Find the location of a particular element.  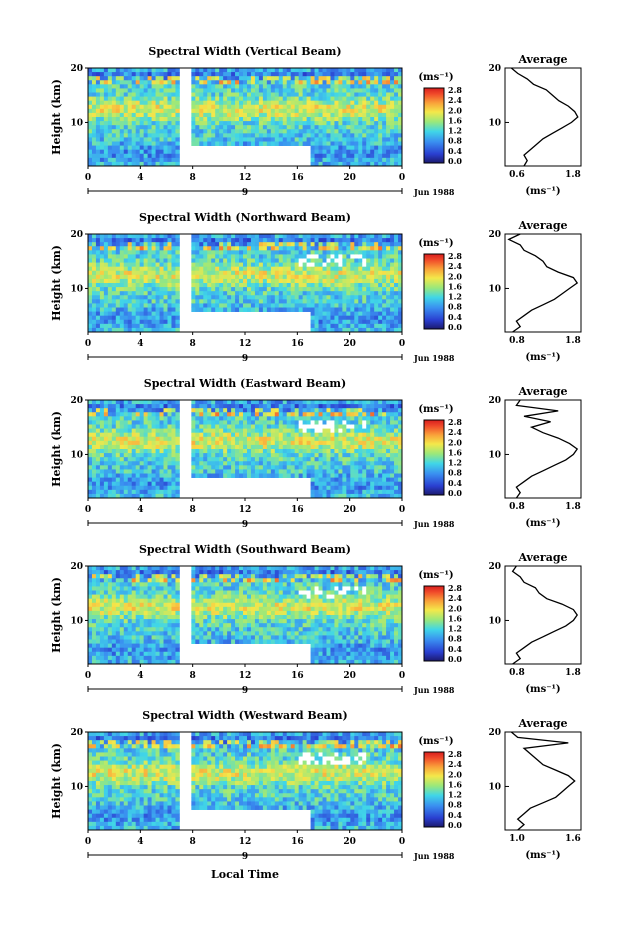

avg-y-tick-label: 10 is located at coordinates (494, 289).